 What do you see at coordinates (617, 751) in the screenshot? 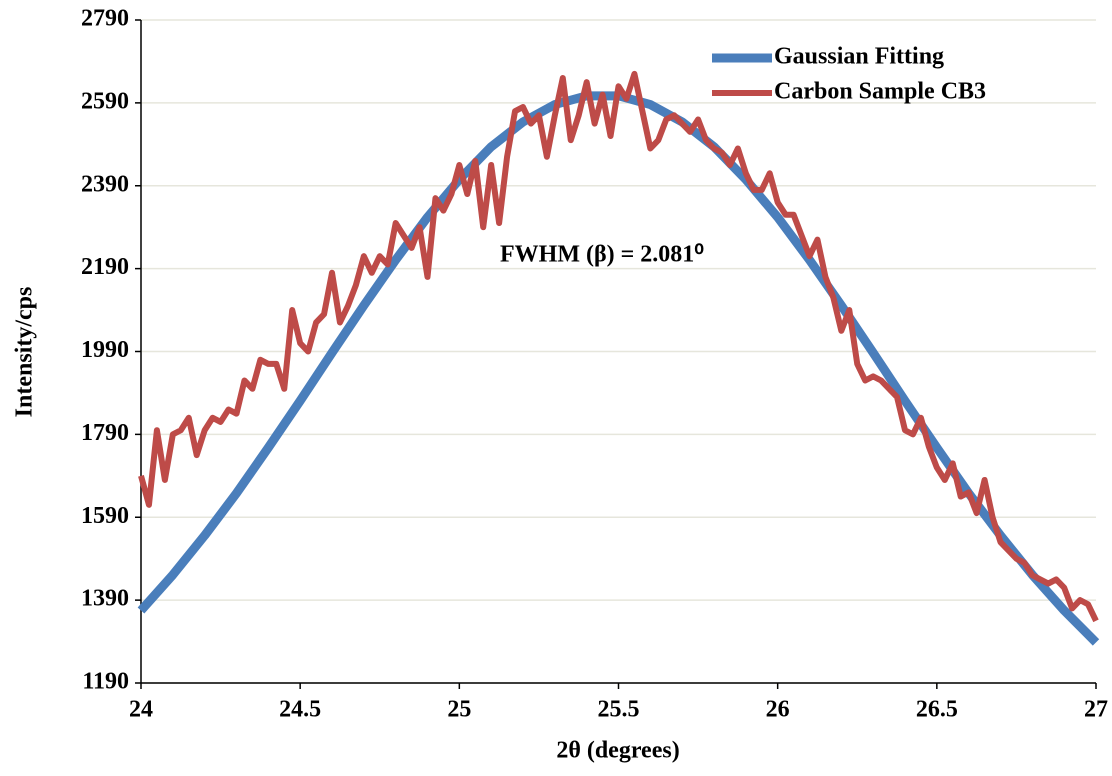
I see `x-axis-title: 2θ (degrees)` at bounding box center [617, 751].